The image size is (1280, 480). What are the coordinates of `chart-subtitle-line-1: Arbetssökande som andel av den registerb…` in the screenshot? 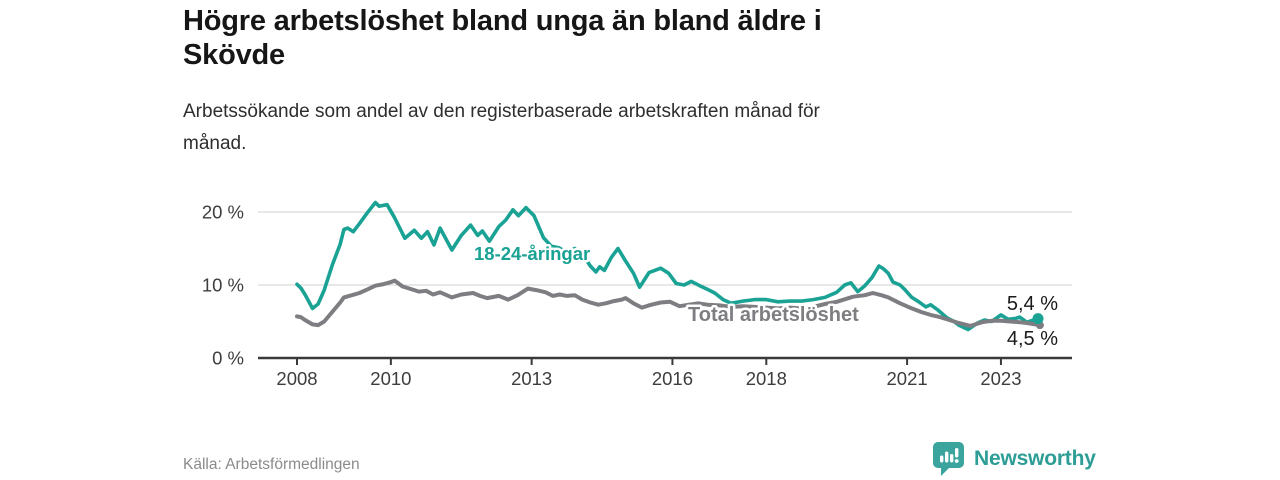 It's located at (501, 111).